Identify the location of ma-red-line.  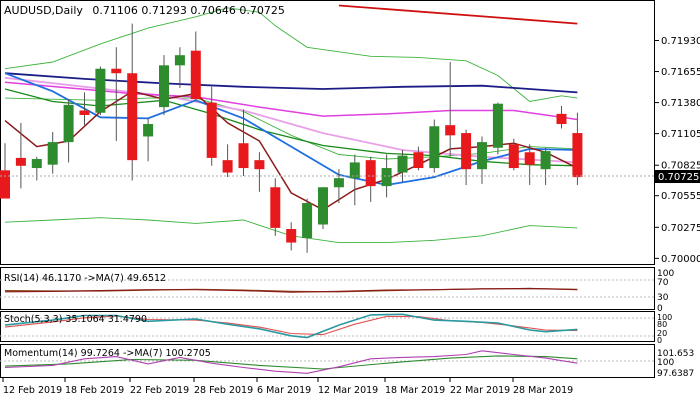
(458, 14).